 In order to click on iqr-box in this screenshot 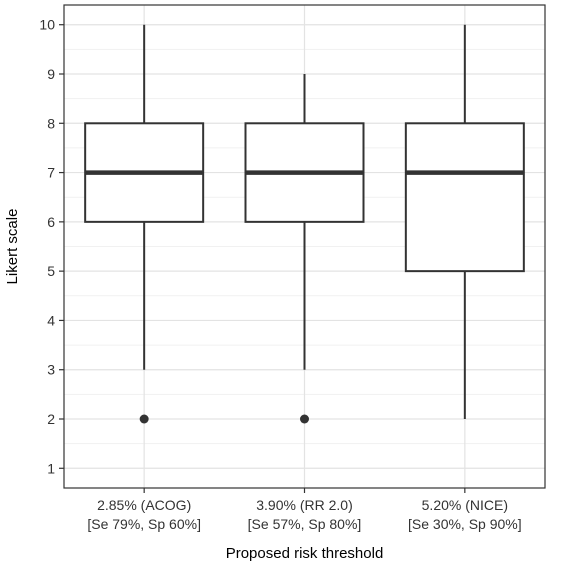, I will do `click(464, 197)`.